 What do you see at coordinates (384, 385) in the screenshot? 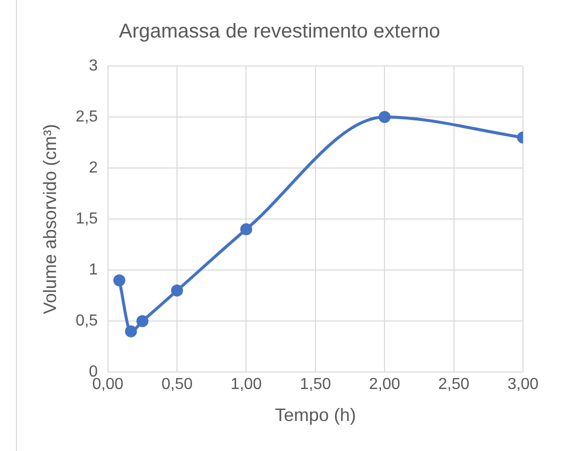
I see `x-tick-label: 2,00` at bounding box center [384, 385].